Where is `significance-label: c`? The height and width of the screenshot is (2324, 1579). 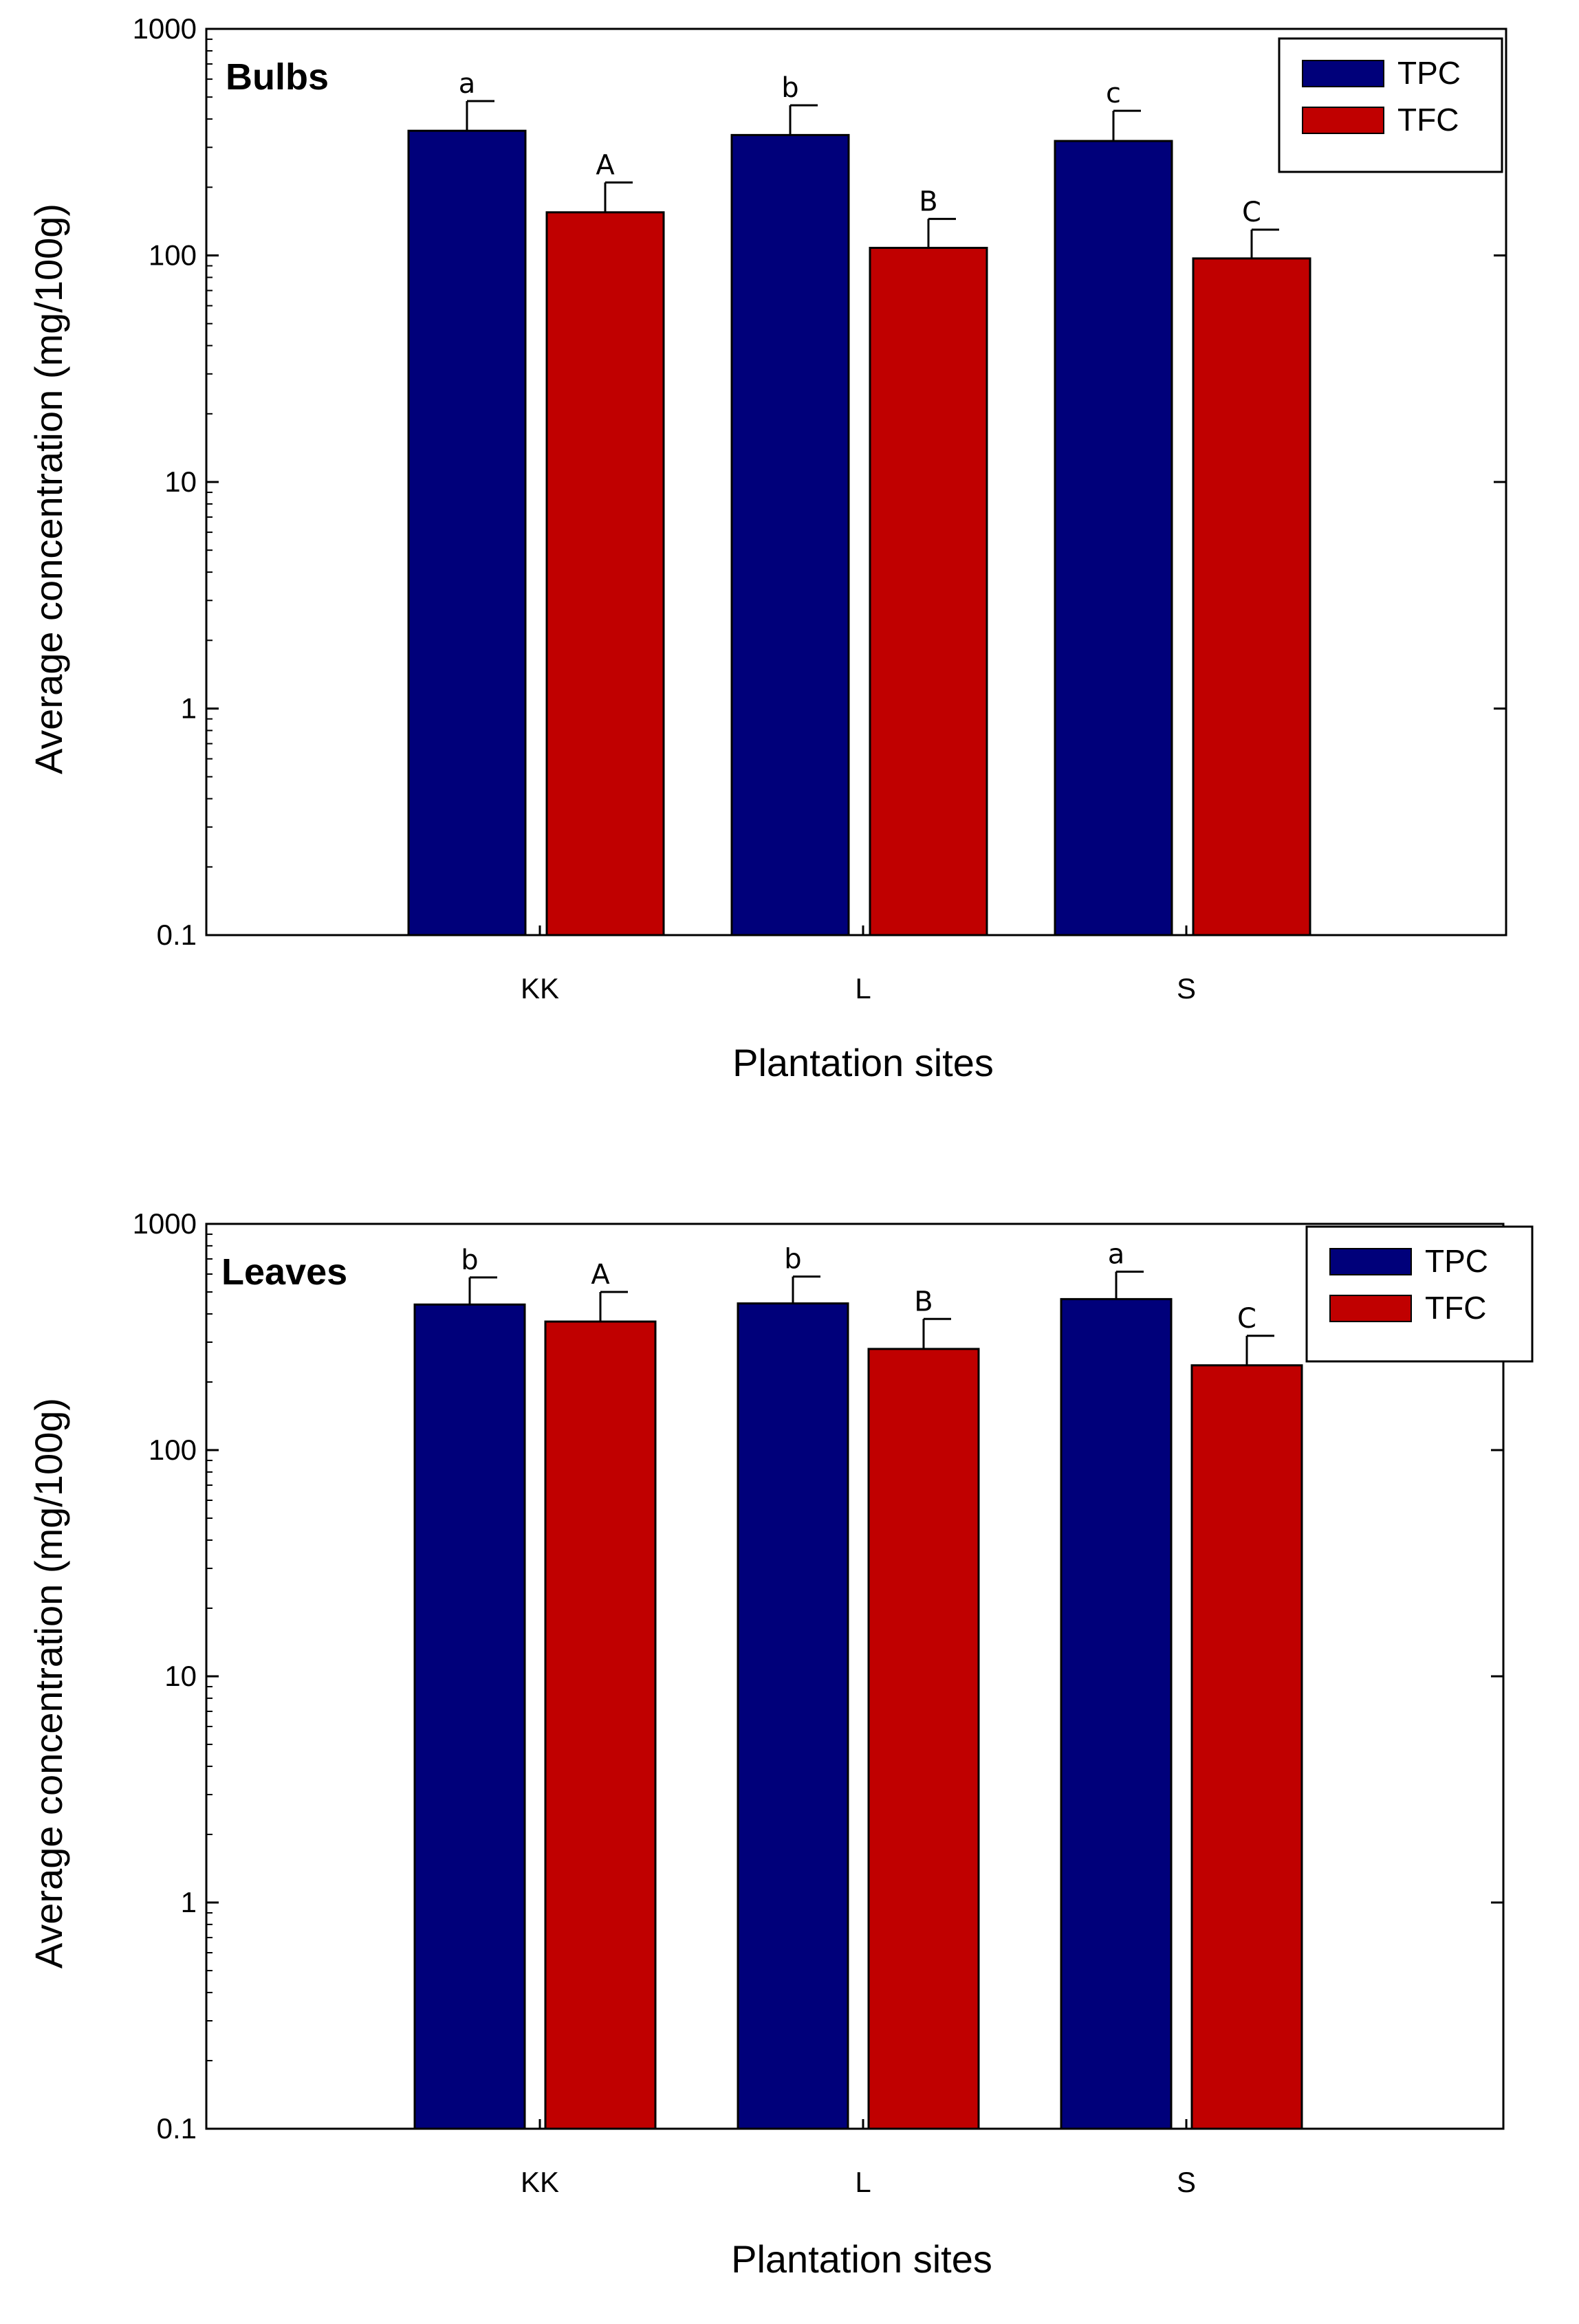
significance-label: c is located at coordinates (1113, 93).